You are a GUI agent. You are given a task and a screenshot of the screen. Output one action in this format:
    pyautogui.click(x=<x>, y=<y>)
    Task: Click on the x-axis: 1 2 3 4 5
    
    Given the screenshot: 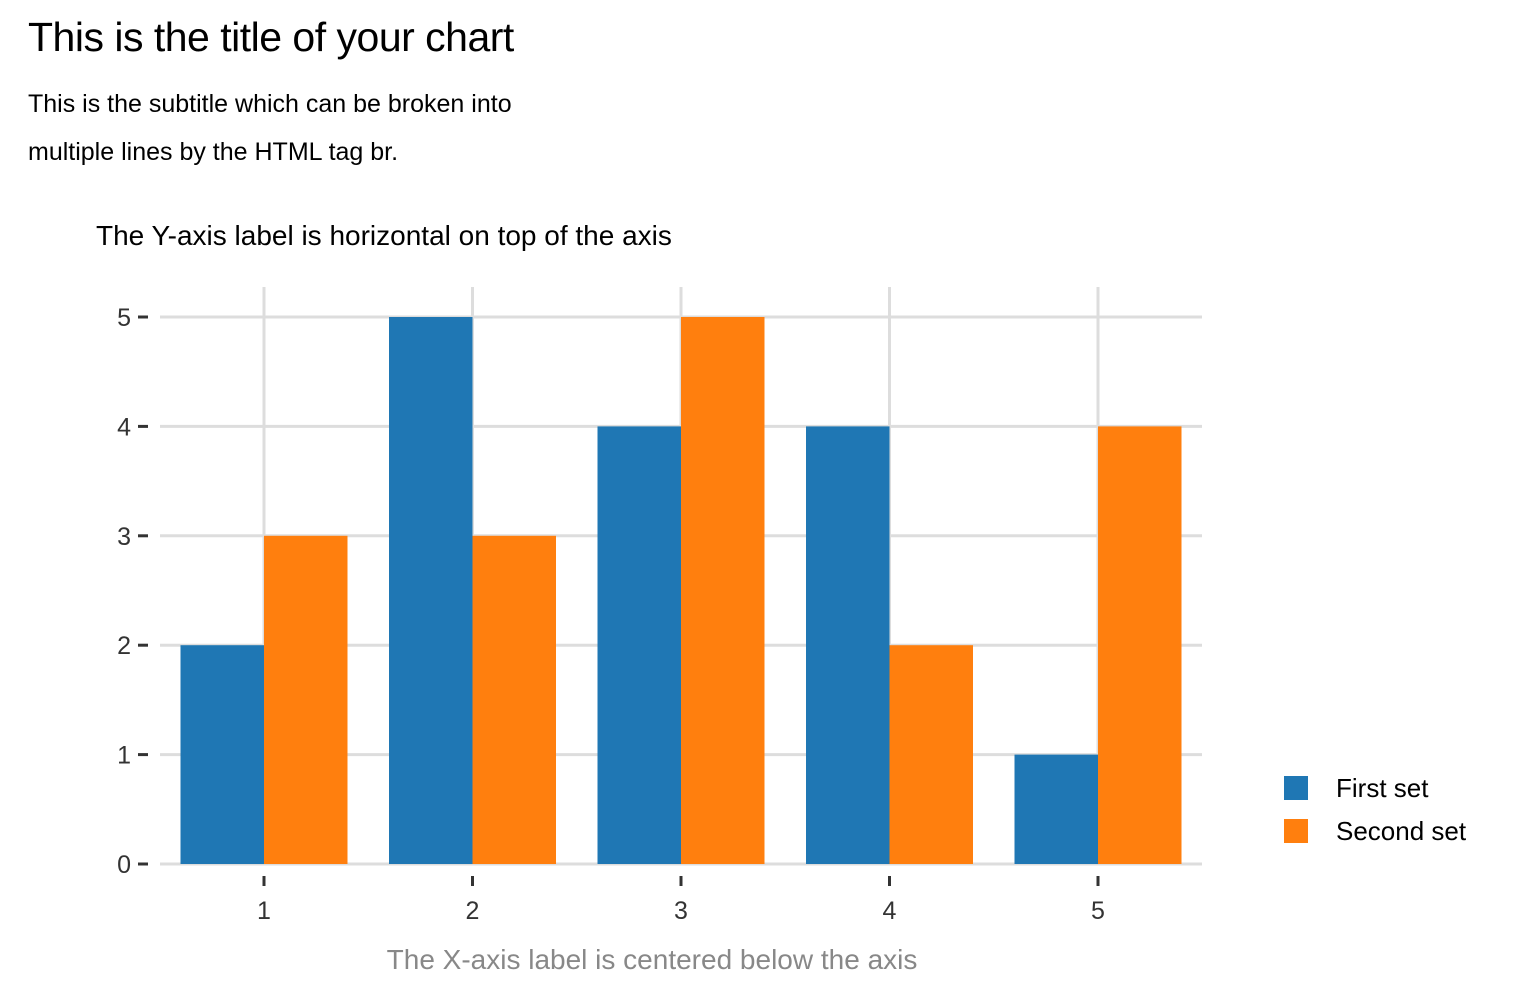 What is the action you would take?
    pyautogui.click(x=681, y=900)
    